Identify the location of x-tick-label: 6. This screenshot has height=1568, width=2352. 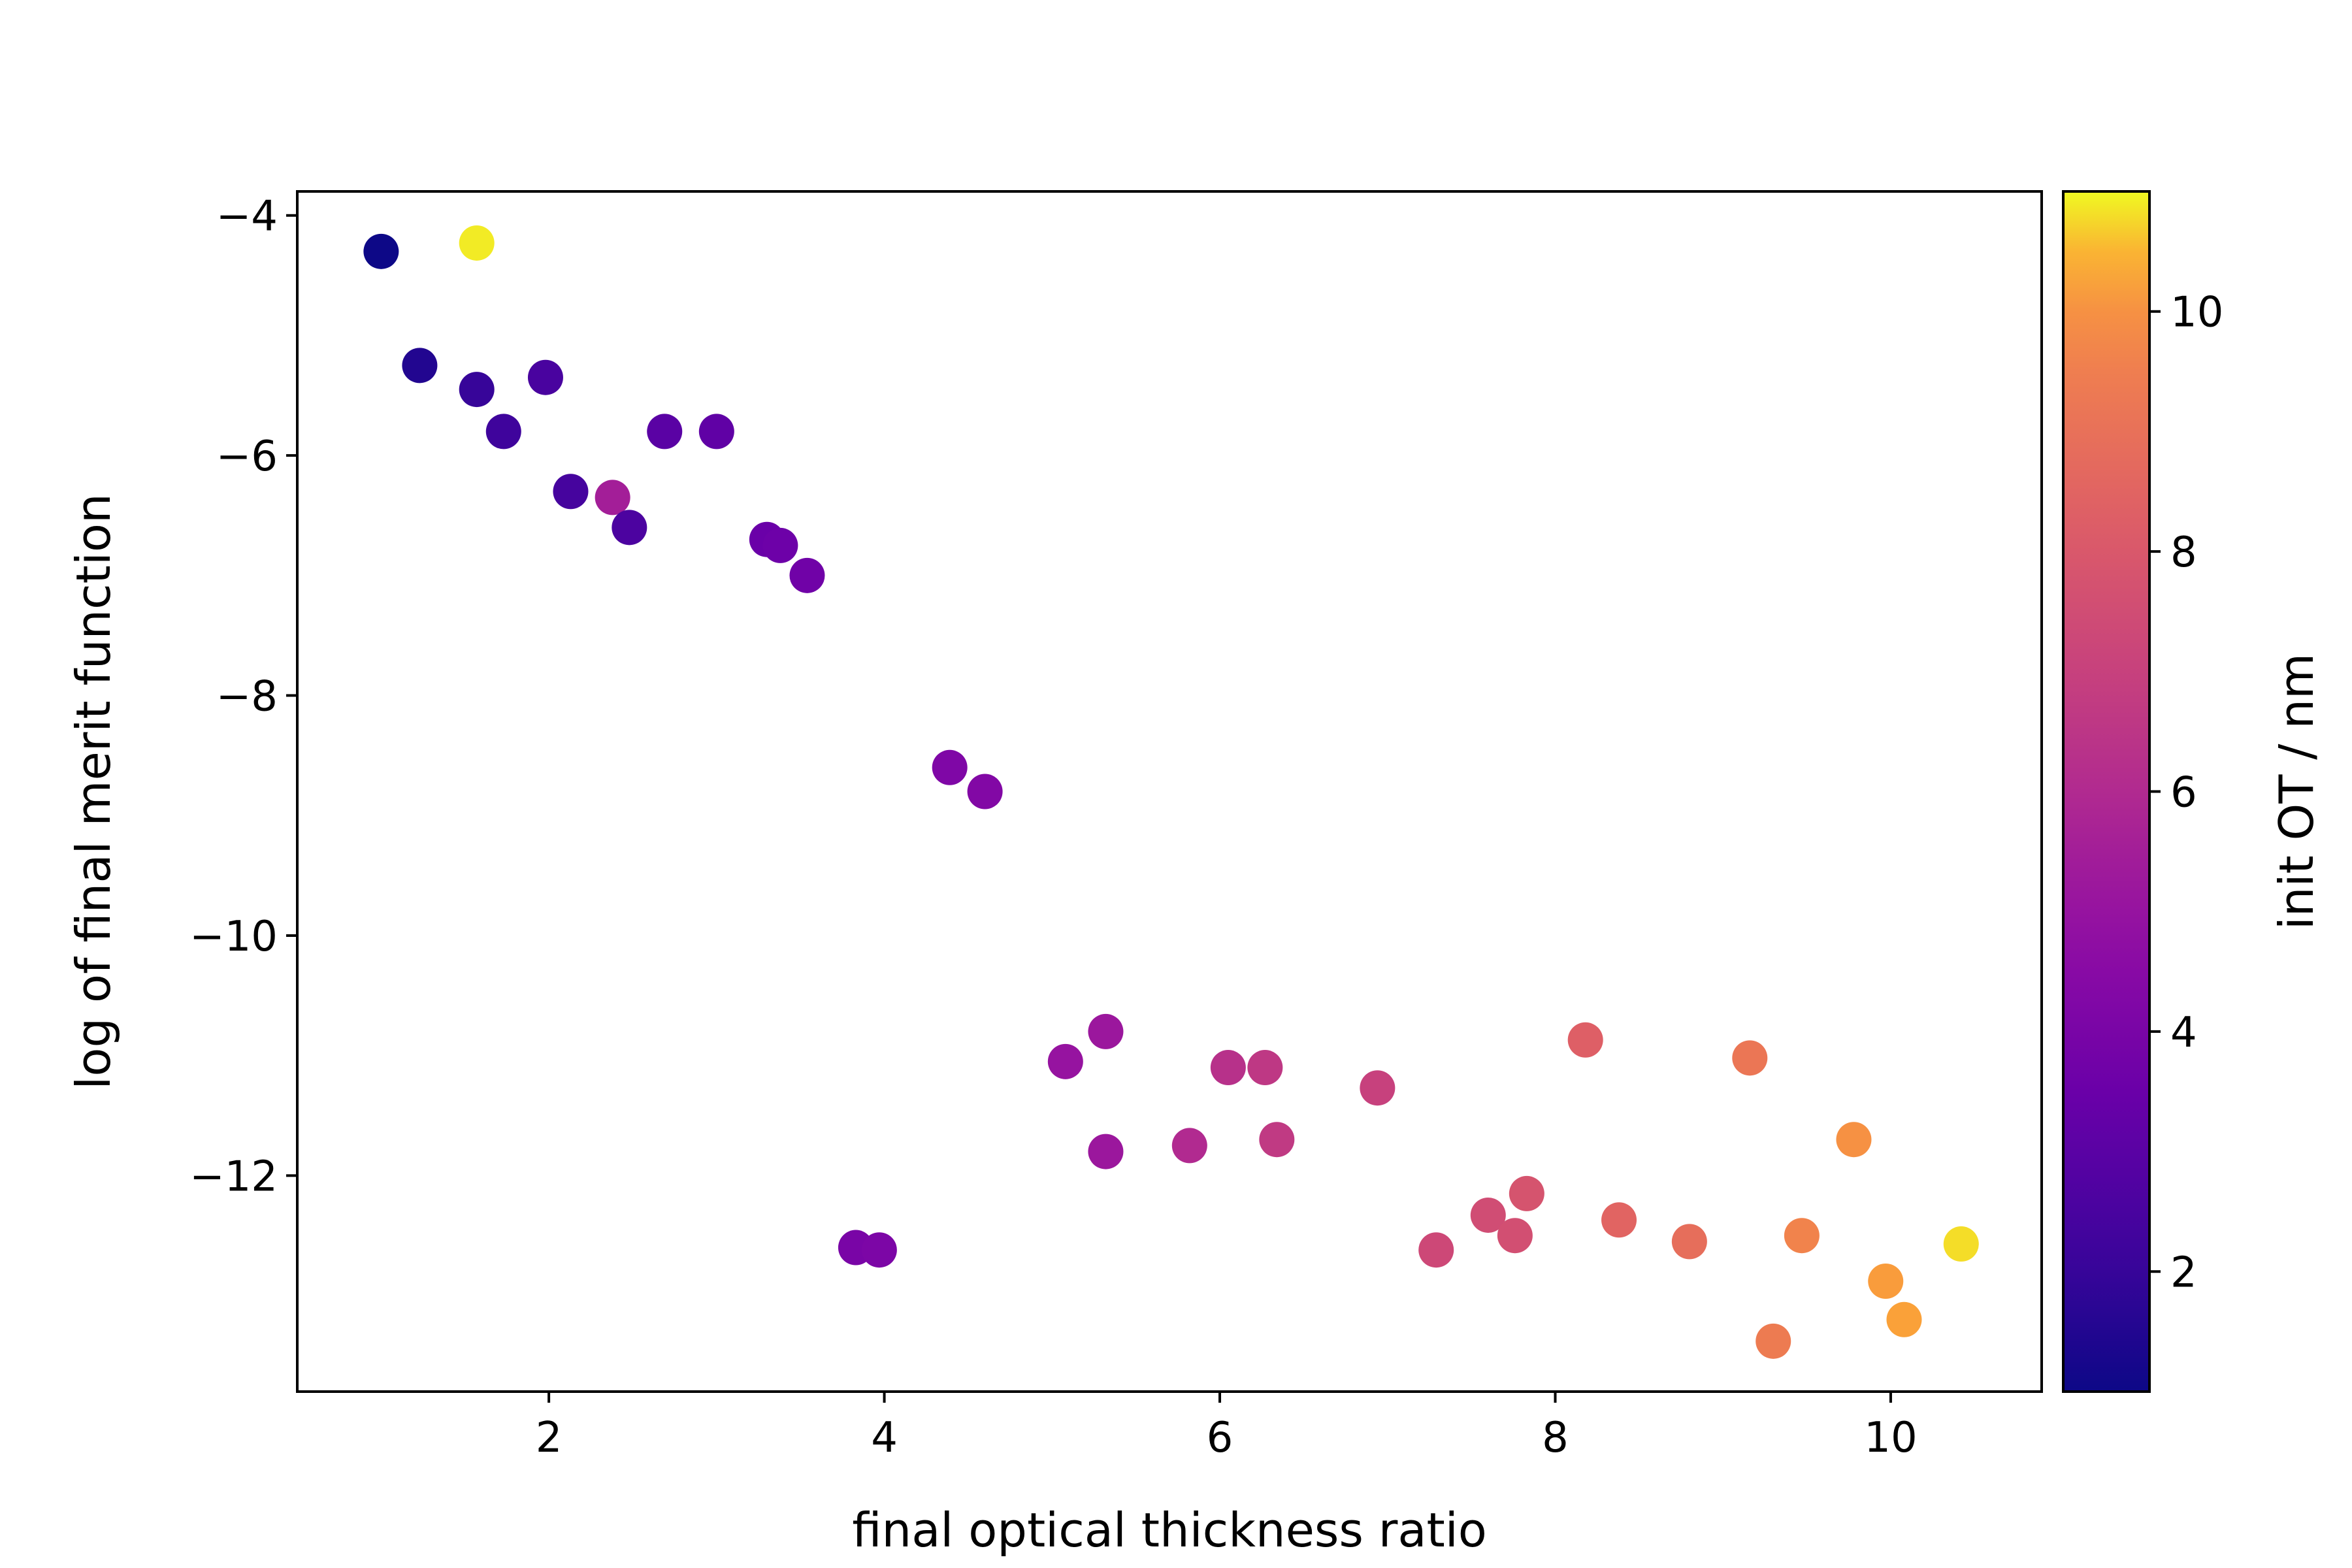
(1220, 1438).